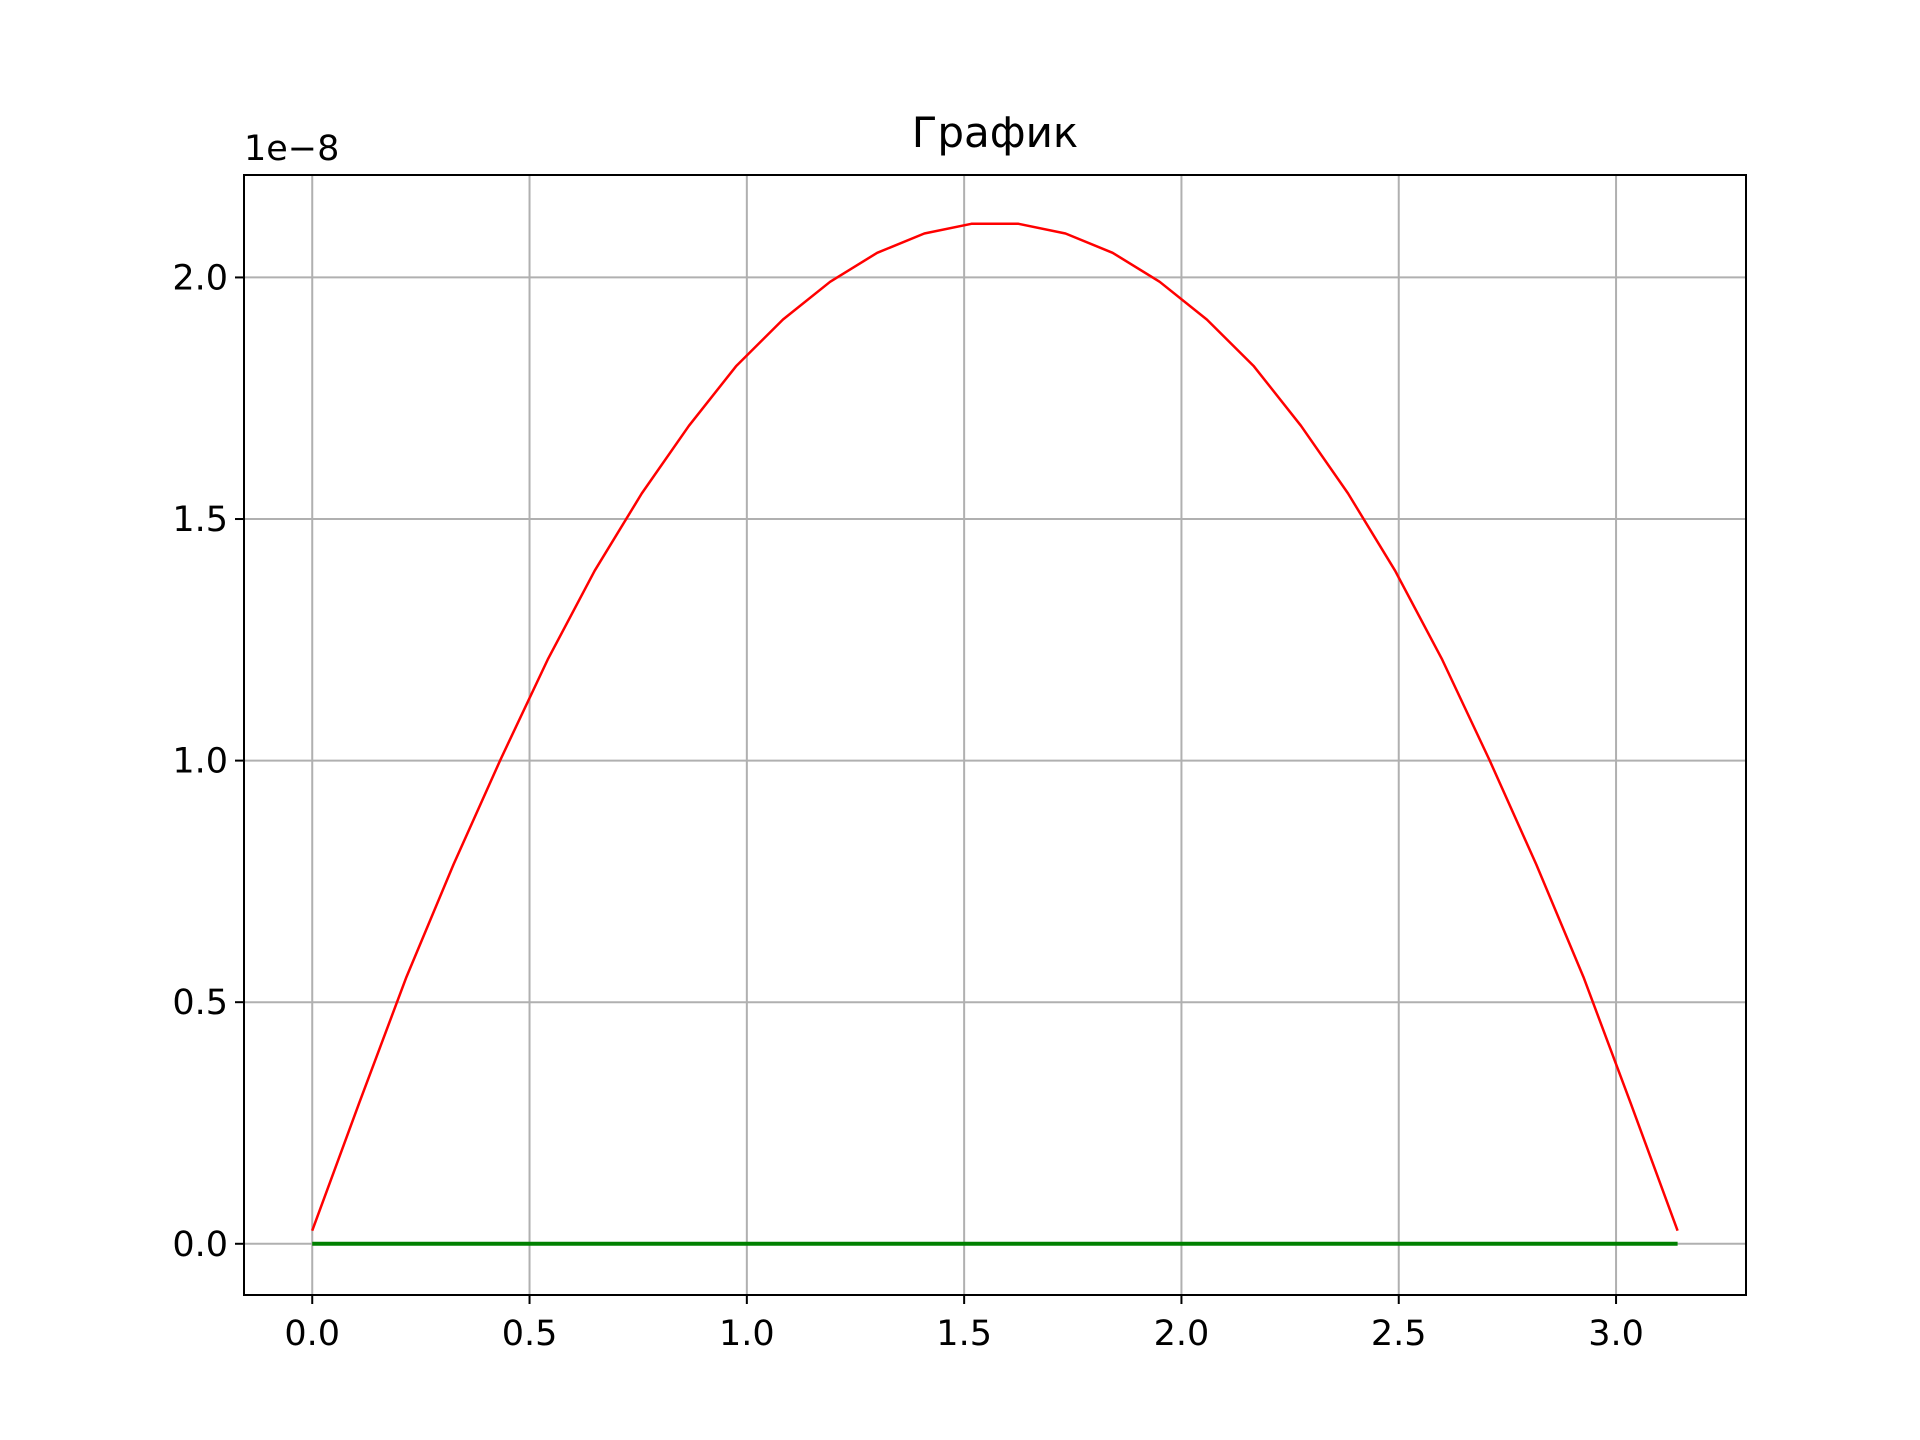 This screenshot has height=1440, width=1920. I want to click on y-axis: 0.0 0.5 1.0 1.5 2.0, so click(208, 761).